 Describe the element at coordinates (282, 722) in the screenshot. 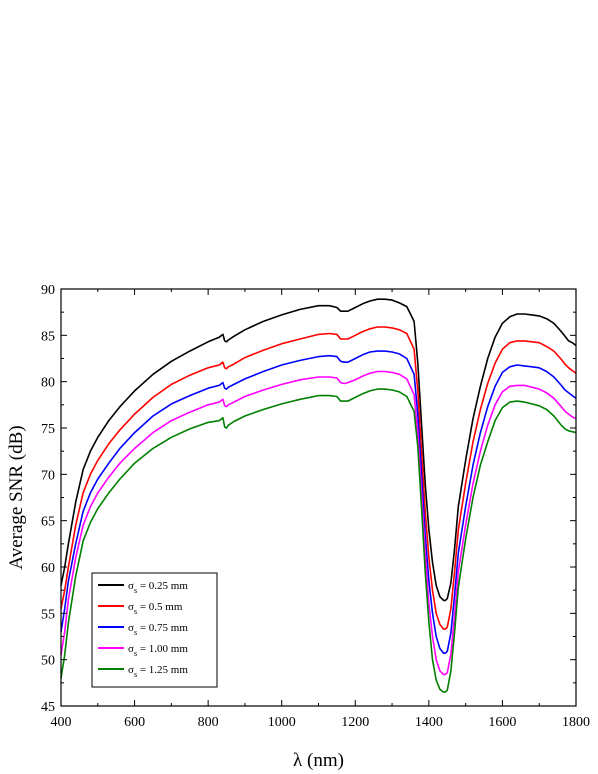

I see `x-tick-label: 1000` at that location.